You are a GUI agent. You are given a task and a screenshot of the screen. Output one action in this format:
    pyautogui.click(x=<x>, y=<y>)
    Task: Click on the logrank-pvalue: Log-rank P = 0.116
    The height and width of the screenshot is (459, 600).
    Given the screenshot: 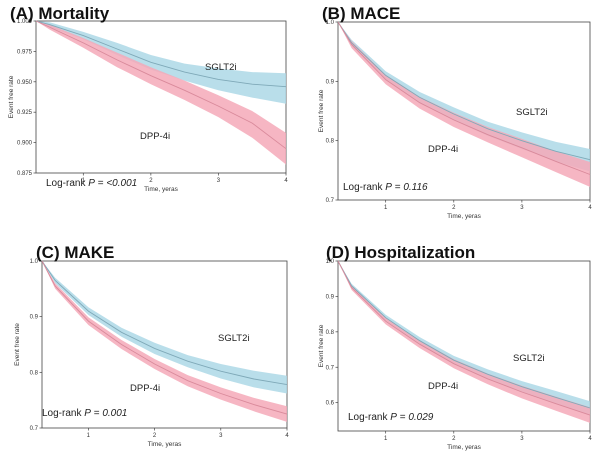 What is the action you would take?
    pyautogui.click(x=385, y=187)
    